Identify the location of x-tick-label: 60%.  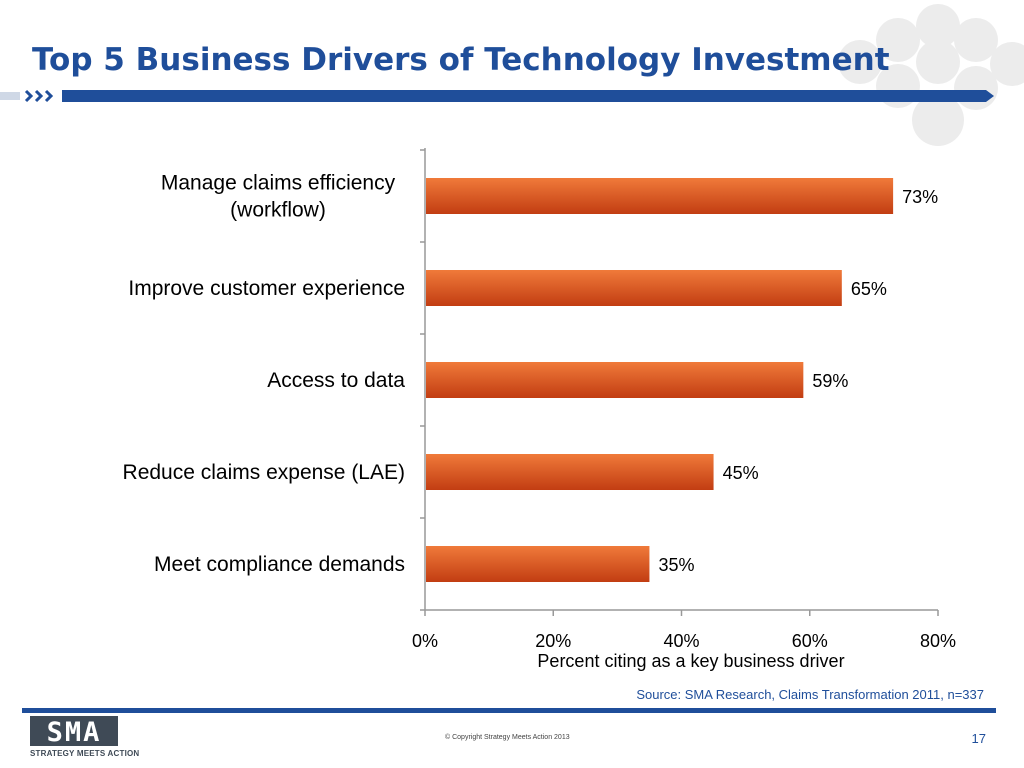
(810, 641).